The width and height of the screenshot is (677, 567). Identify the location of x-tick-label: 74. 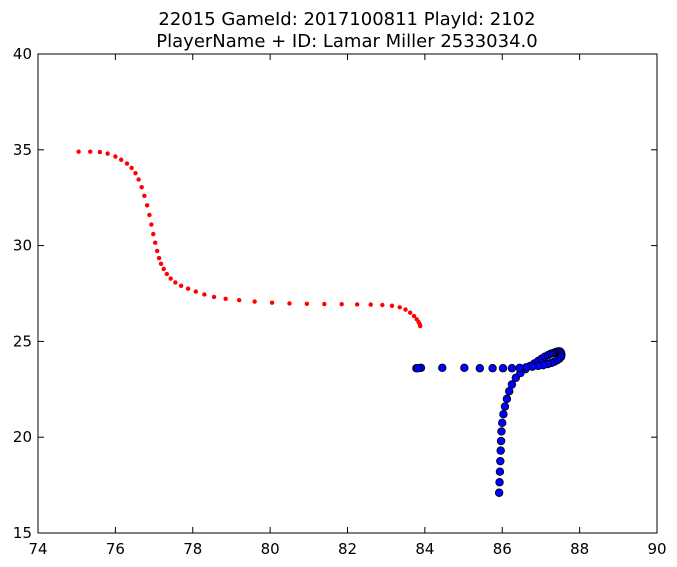
(37, 549).